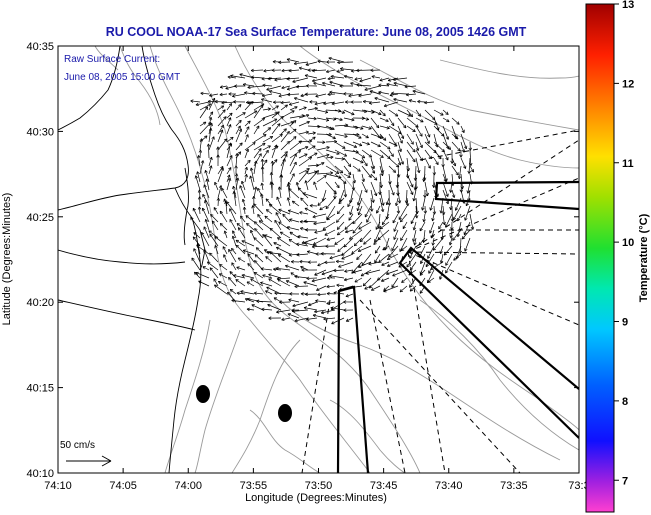 This screenshot has width=651, height=515. What do you see at coordinates (628, 84) in the screenshot?
I see `colorbar-tick-label: 12` at bounding box center [628, 84].